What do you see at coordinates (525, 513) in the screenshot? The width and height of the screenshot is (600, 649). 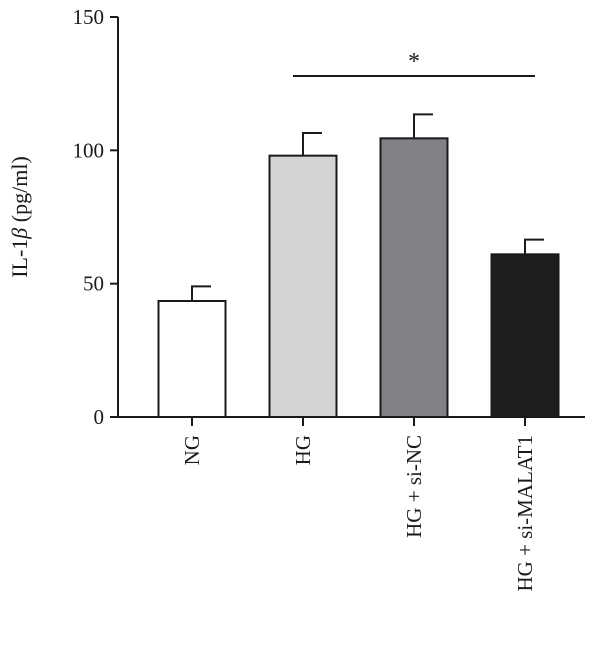 I see `x-category-label: HG + si-MALAT1` at bounding box center [525, 513].